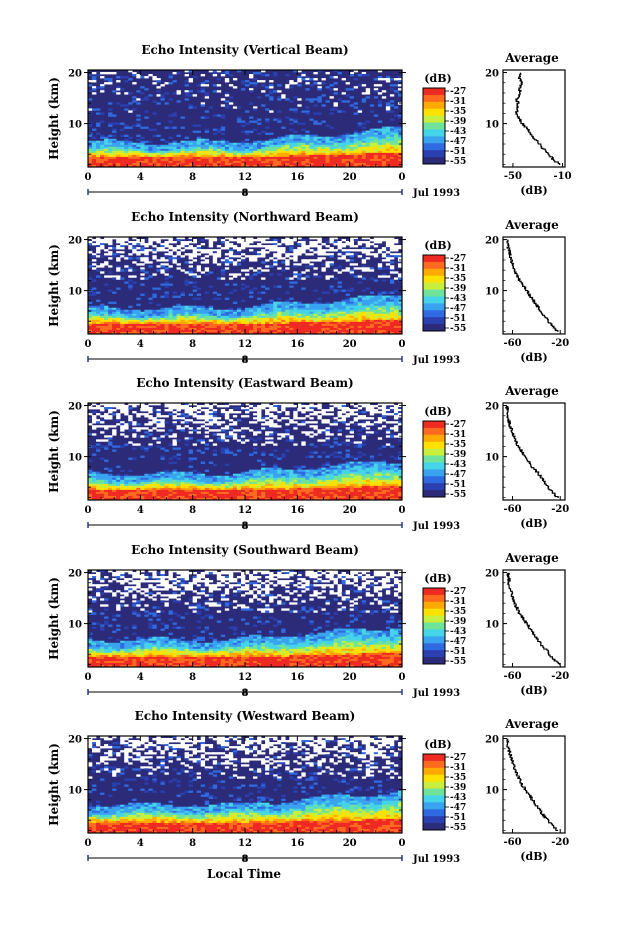 The image size is (619, 929). What do you see at coordinates (560, 343) in the screenshot?
I see `profile-x-tick-label: -20` at bounding box center [560, 343].